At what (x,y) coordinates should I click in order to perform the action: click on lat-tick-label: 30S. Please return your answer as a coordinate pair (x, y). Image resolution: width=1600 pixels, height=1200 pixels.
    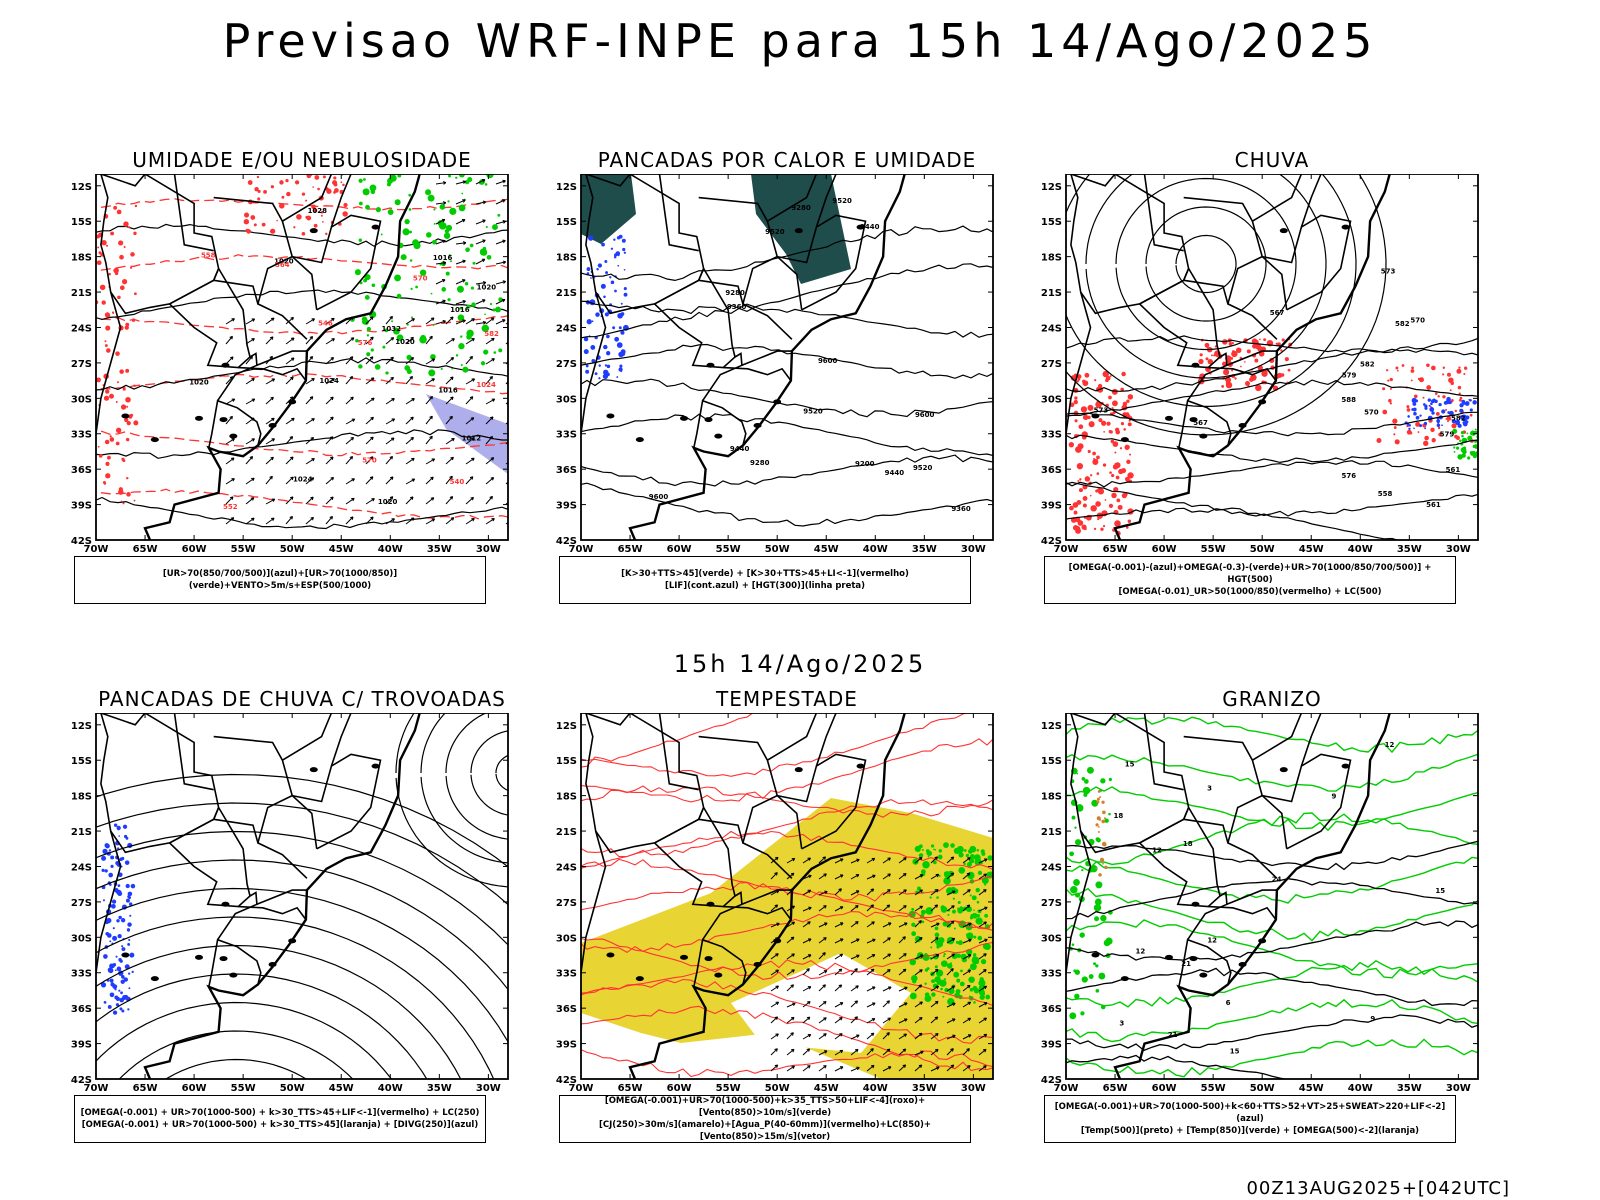
    Looking at the image, I should click on (81, 938).